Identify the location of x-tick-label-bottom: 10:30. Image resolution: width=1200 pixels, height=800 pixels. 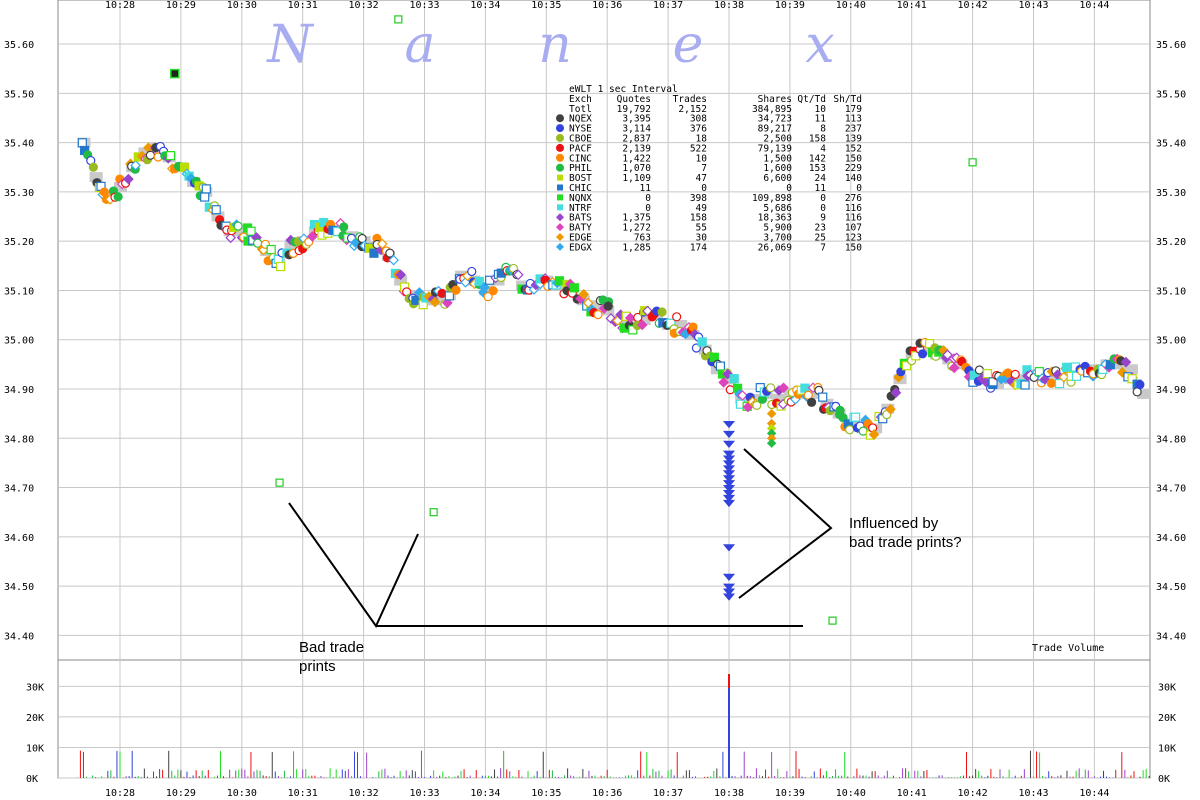
(242, 793).